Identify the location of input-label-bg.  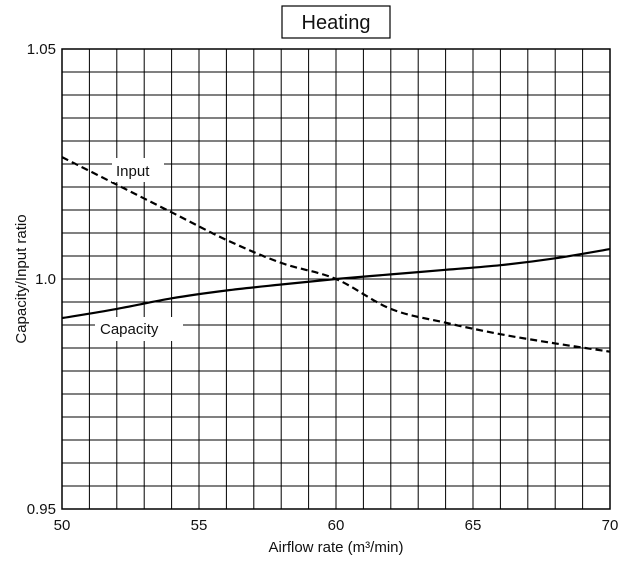
(138, 170).